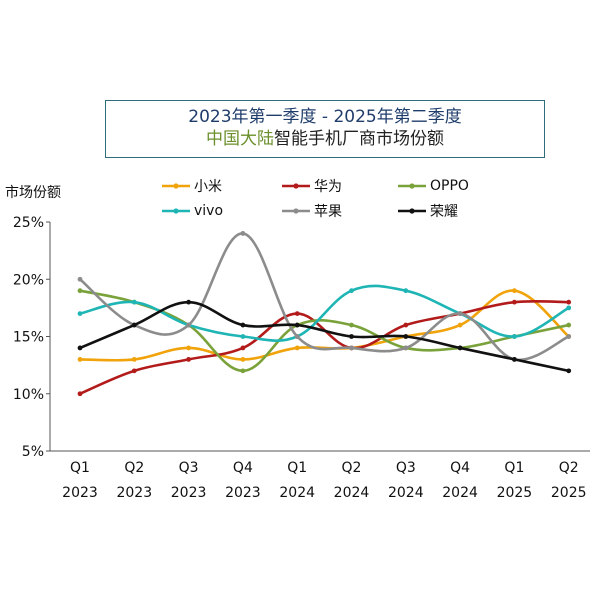  Describe the element at coordinates (359, 139) in the screenshot. I see `chart-subtitle-rest: 智能手机厂商市场份额` at that location.